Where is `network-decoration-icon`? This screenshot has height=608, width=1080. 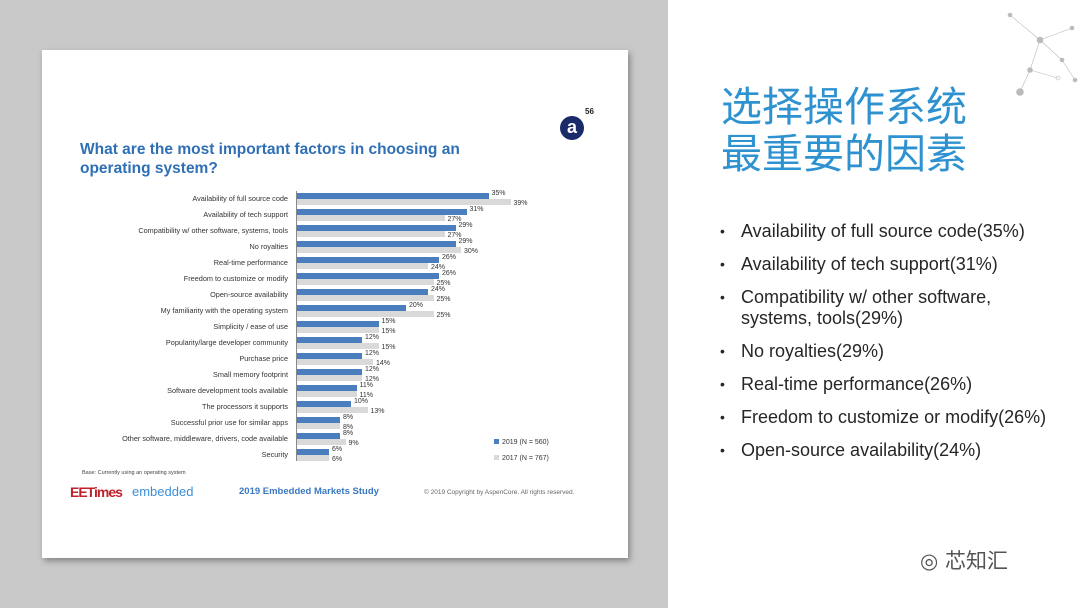
network-decoration-icon is located at coordinates (1042, 54).